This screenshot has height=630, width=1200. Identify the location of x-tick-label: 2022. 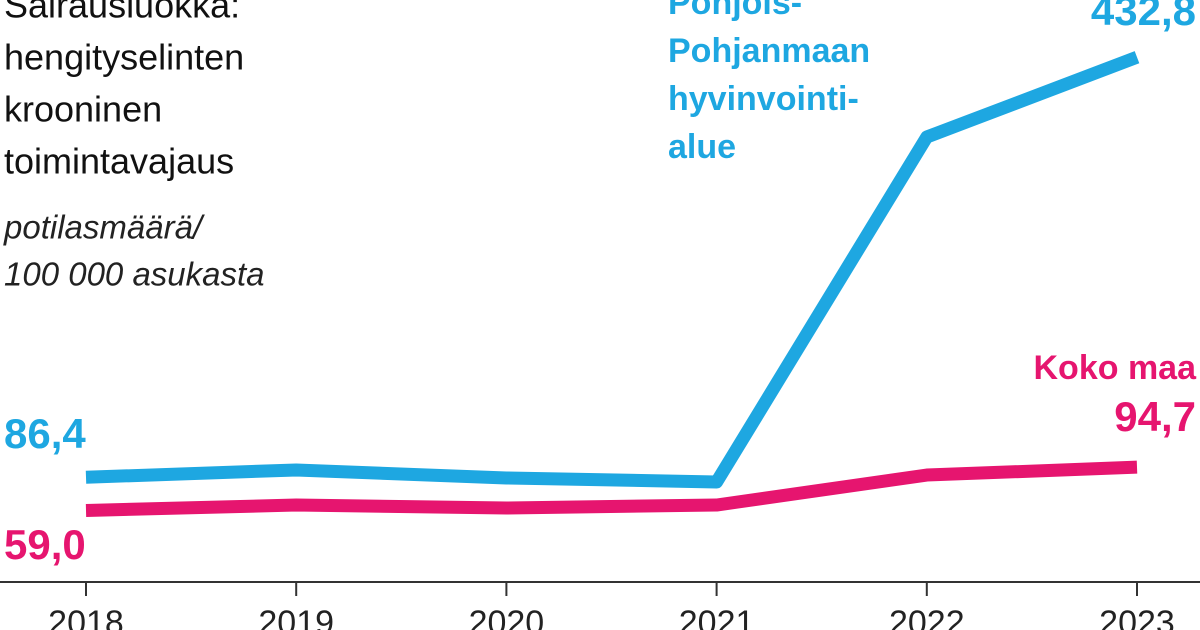
(927, 617).